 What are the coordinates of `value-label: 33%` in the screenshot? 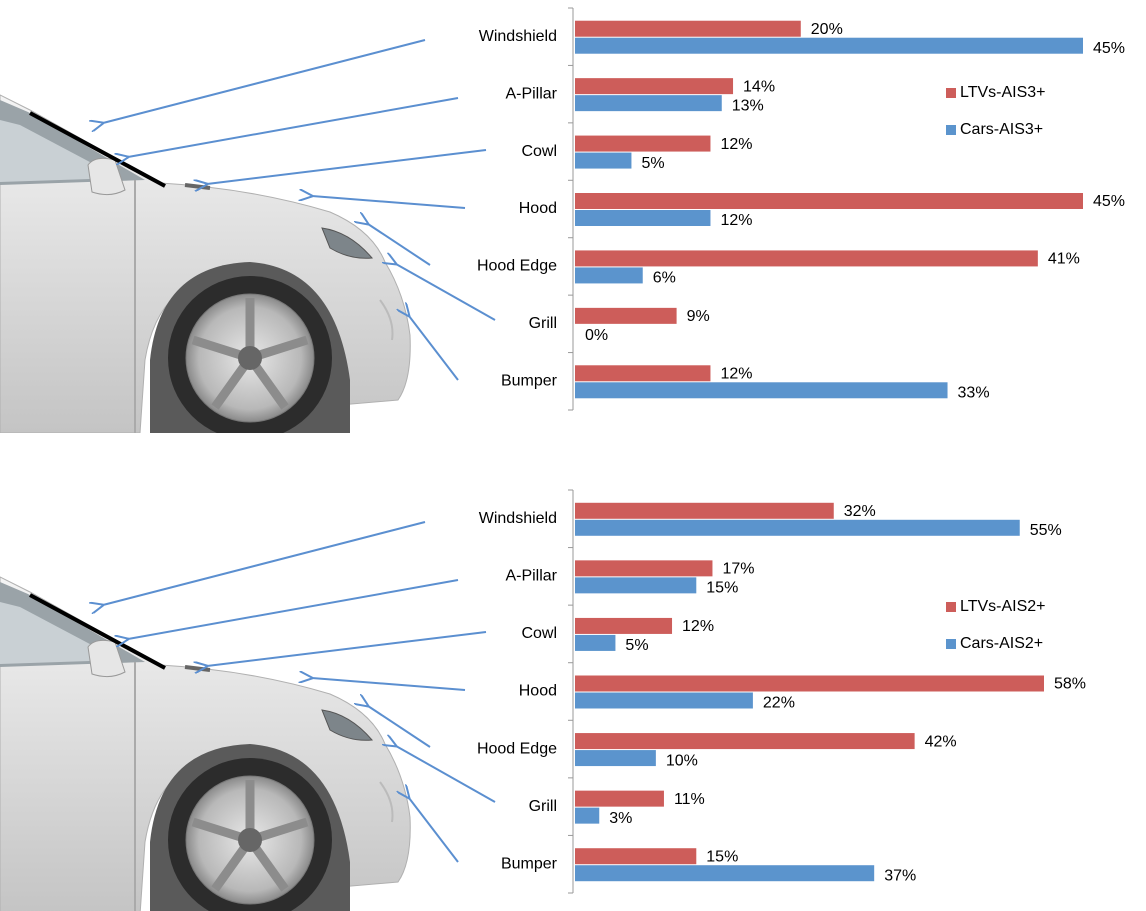 It's located at (974, 393).